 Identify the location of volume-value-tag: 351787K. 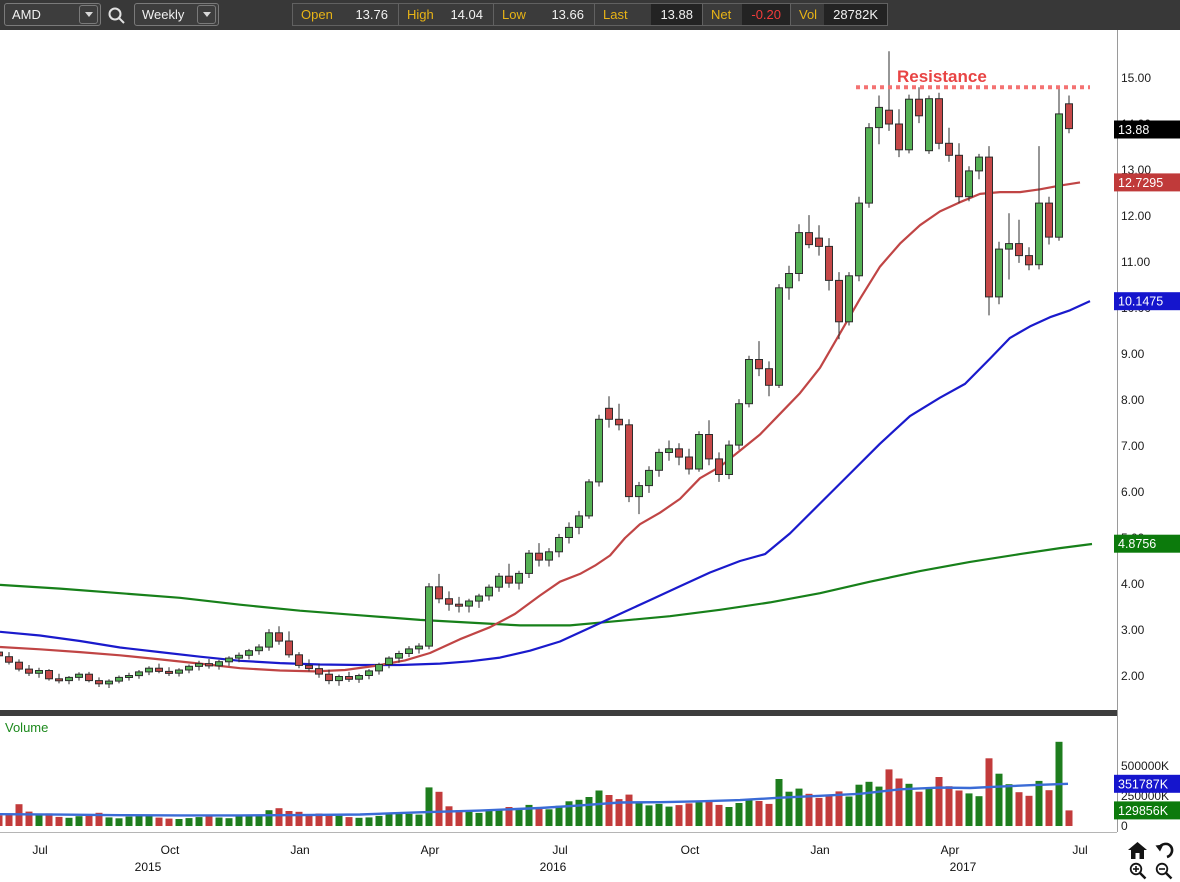
(1147, 783).